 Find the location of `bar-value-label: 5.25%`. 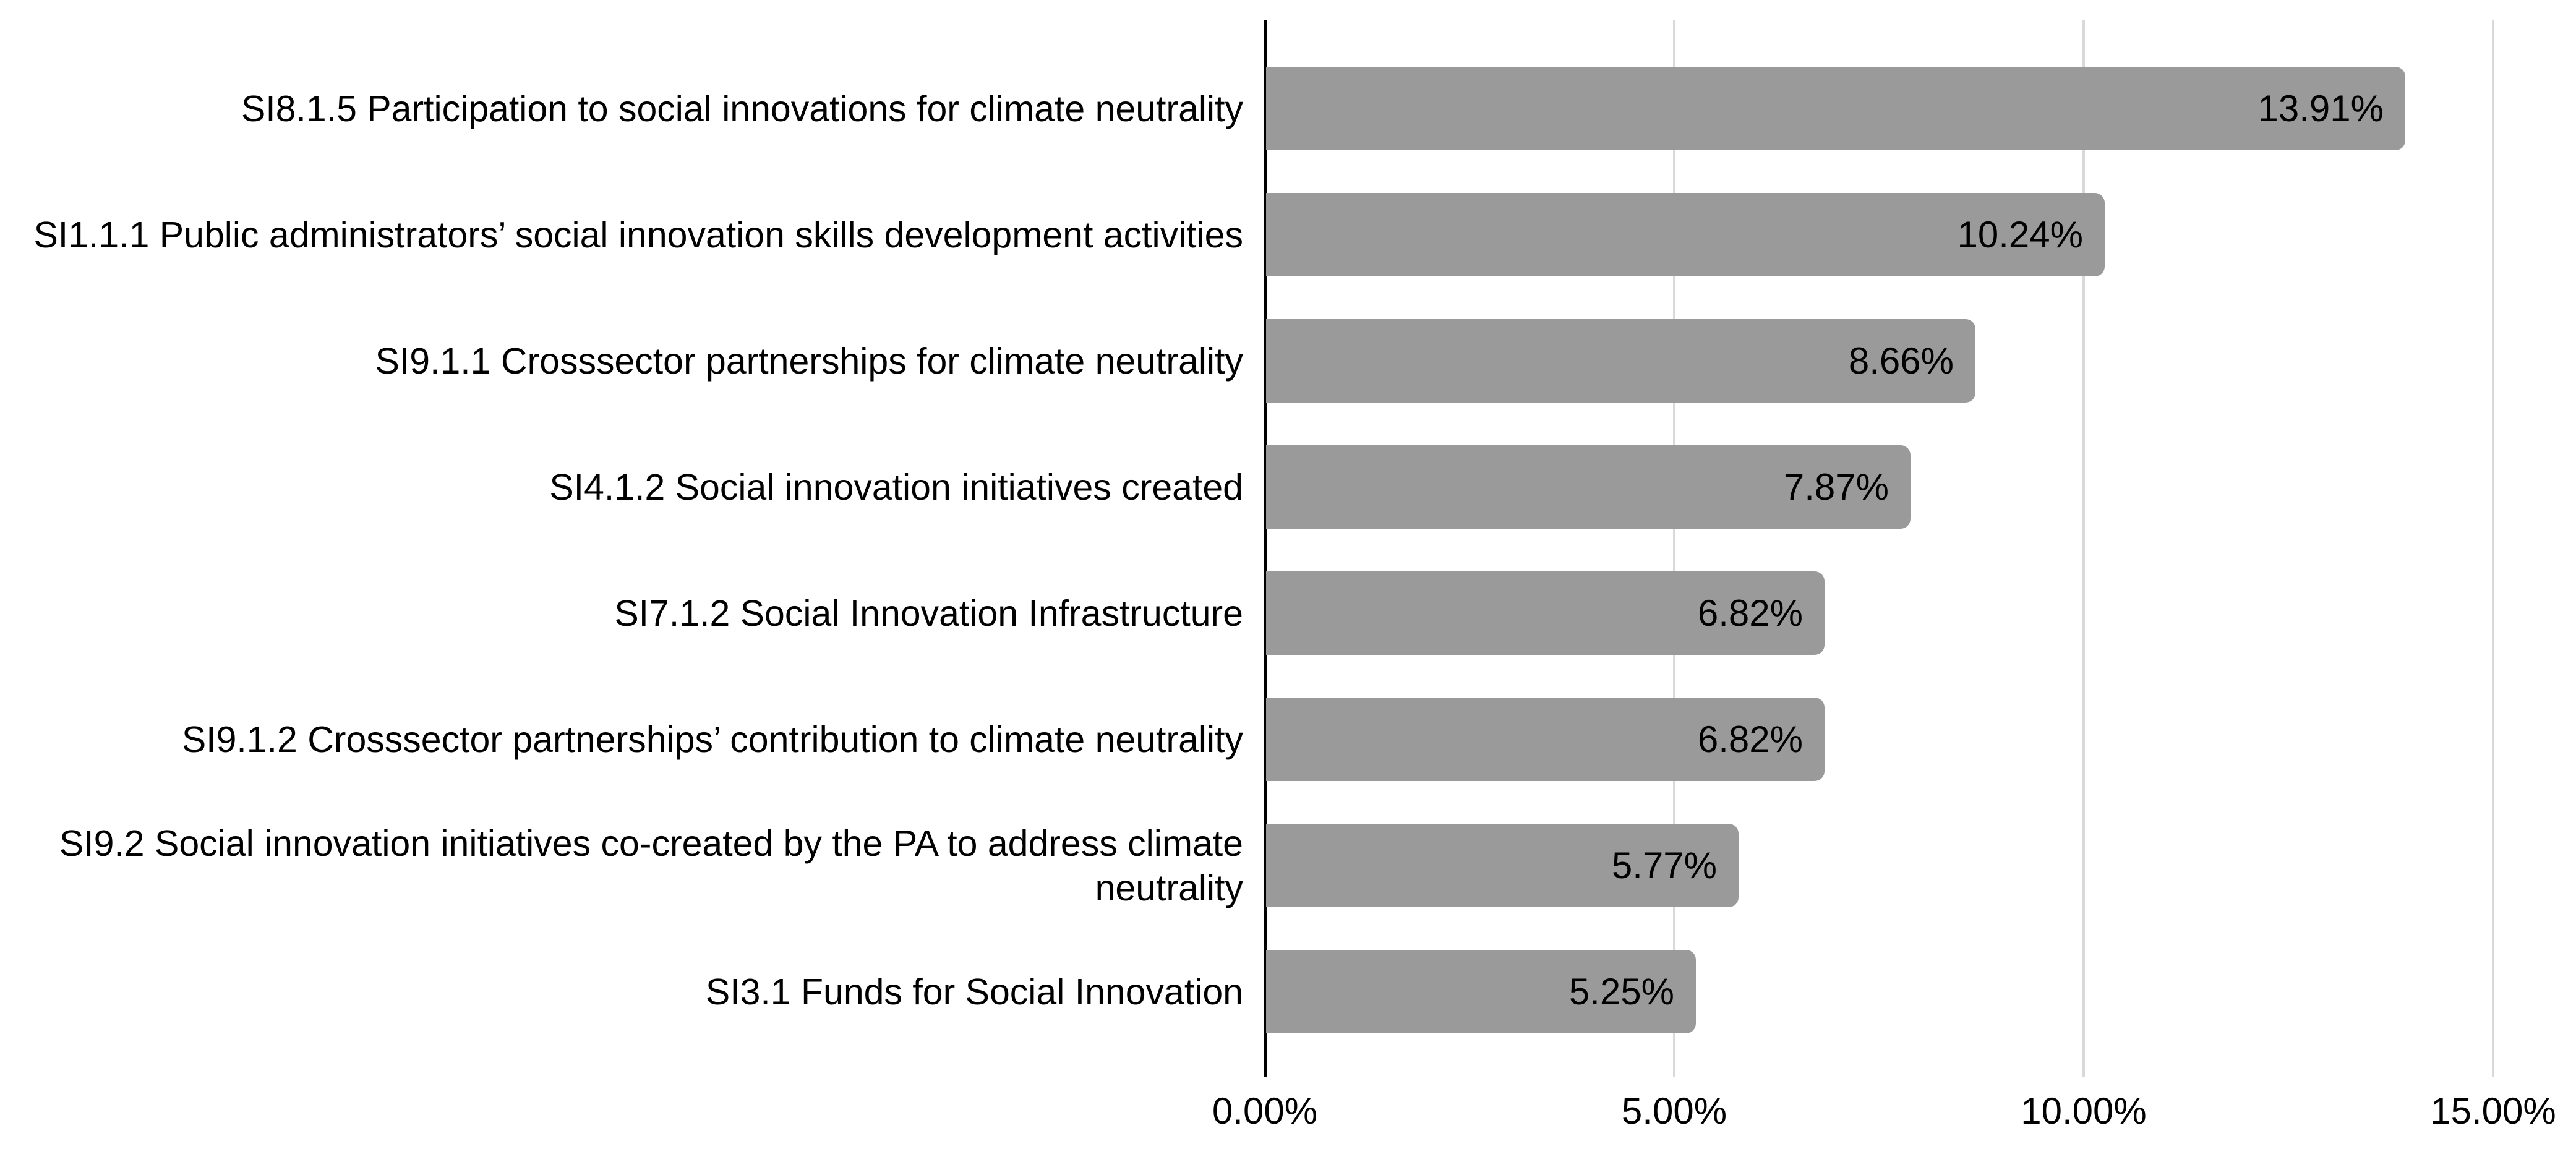

bar-value-label: 5.25% is located at coordinates (1621, 991).